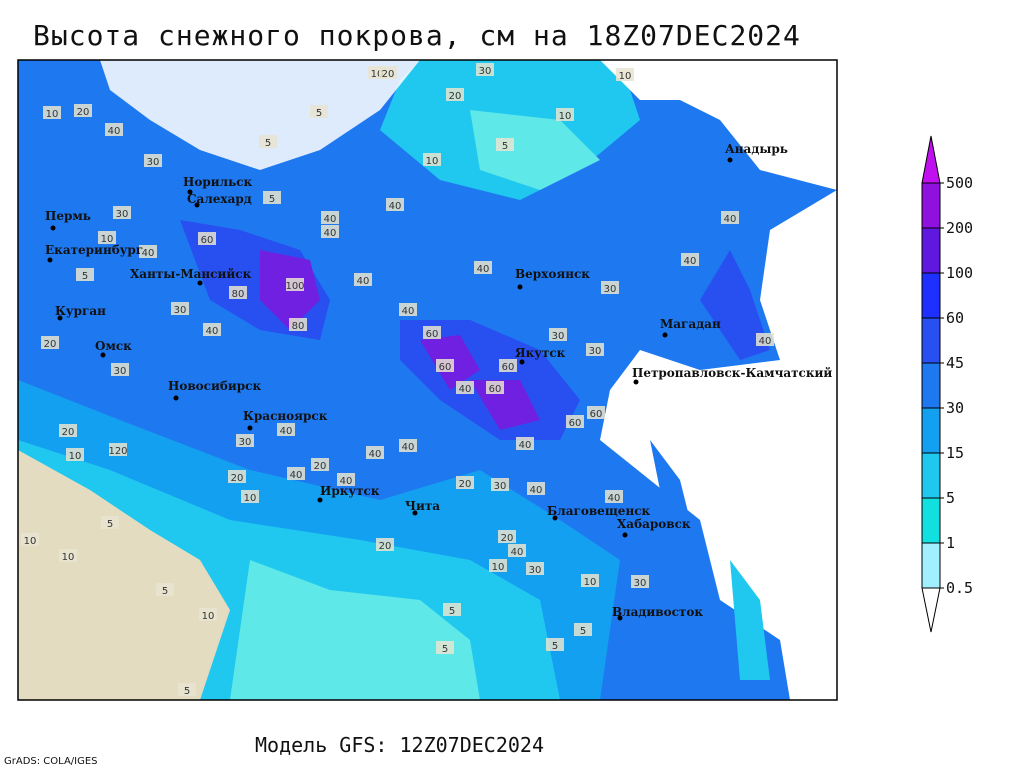 The image size is (1024, 768). What do you see at coordinates (959, 228) in the screenshot?
I see `colorbar-label: 200` at bounding box center [959, 228].